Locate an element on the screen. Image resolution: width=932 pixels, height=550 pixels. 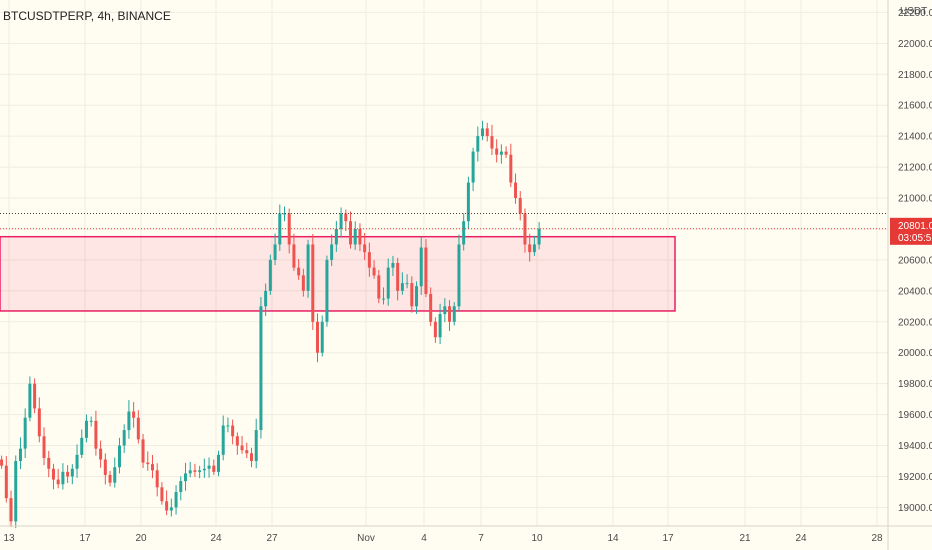
y-tick-label: 21800.0 is located at coordinates (915, 75).